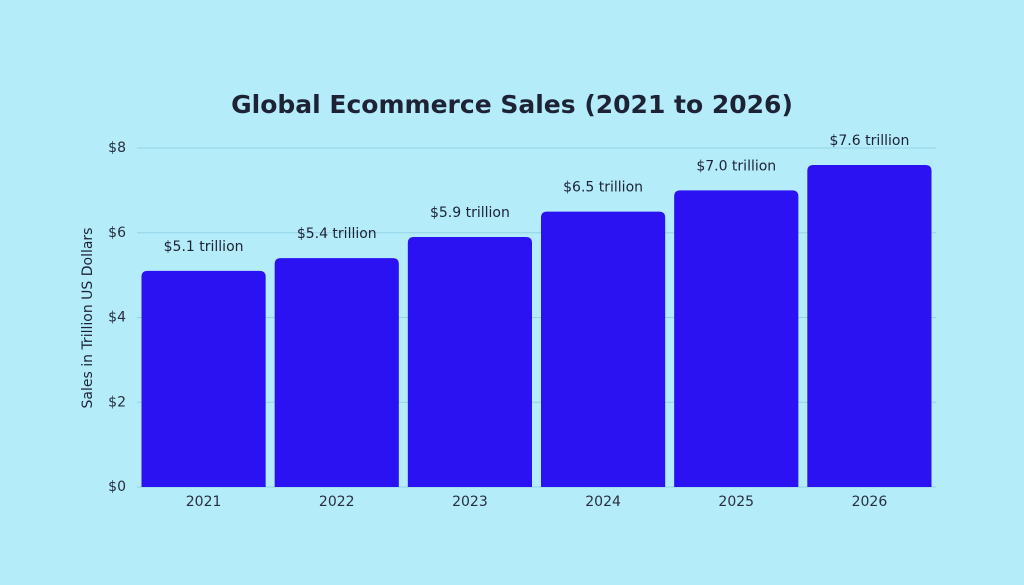  What do you see at coordinates (470, 502) in the screenshot?
I see `x-tick-label: 2023` at bounding box center [470, 502].